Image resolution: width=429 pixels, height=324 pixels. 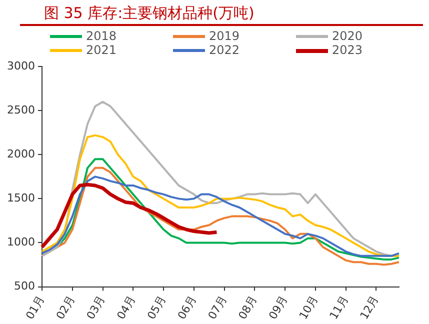 I want to click on legend-label: 2023, so click(x=347, y=50).